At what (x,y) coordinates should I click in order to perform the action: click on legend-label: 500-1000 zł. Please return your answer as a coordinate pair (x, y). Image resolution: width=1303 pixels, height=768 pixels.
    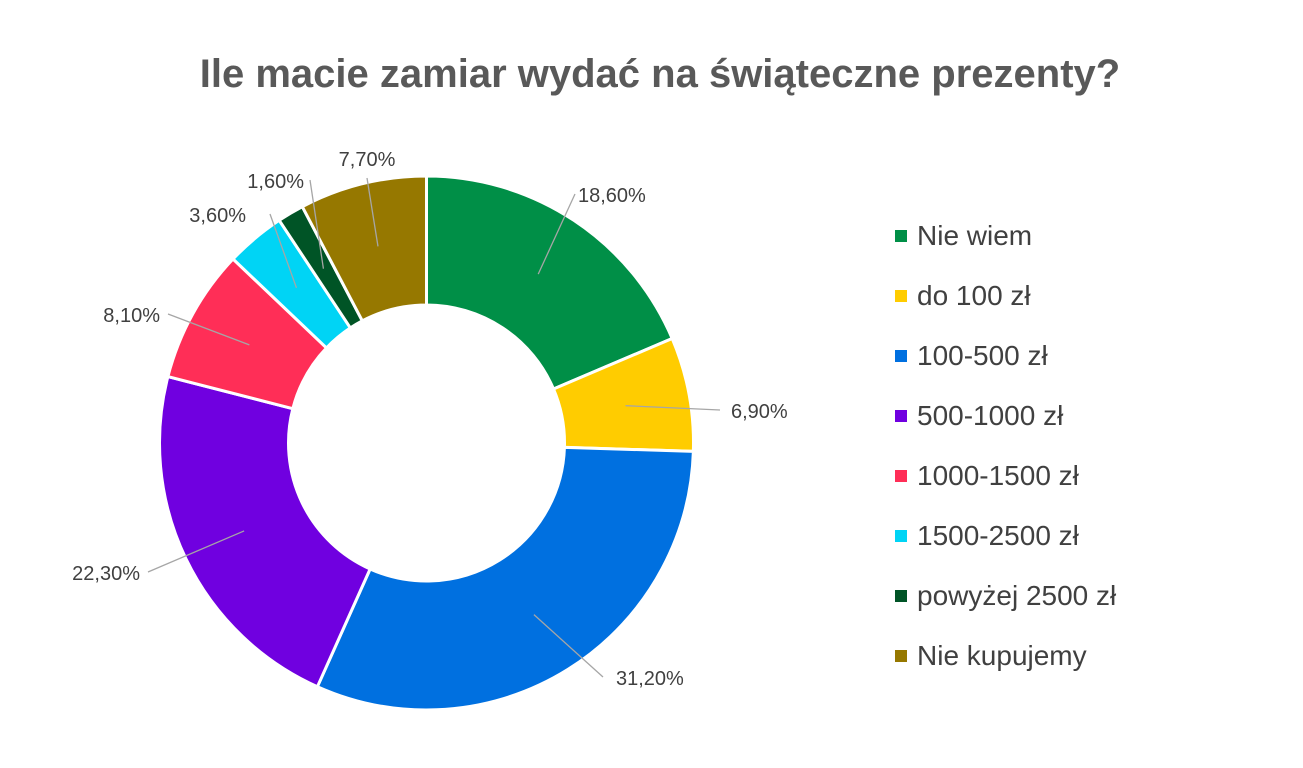
    Looking at the image, I should click on (990, 415).